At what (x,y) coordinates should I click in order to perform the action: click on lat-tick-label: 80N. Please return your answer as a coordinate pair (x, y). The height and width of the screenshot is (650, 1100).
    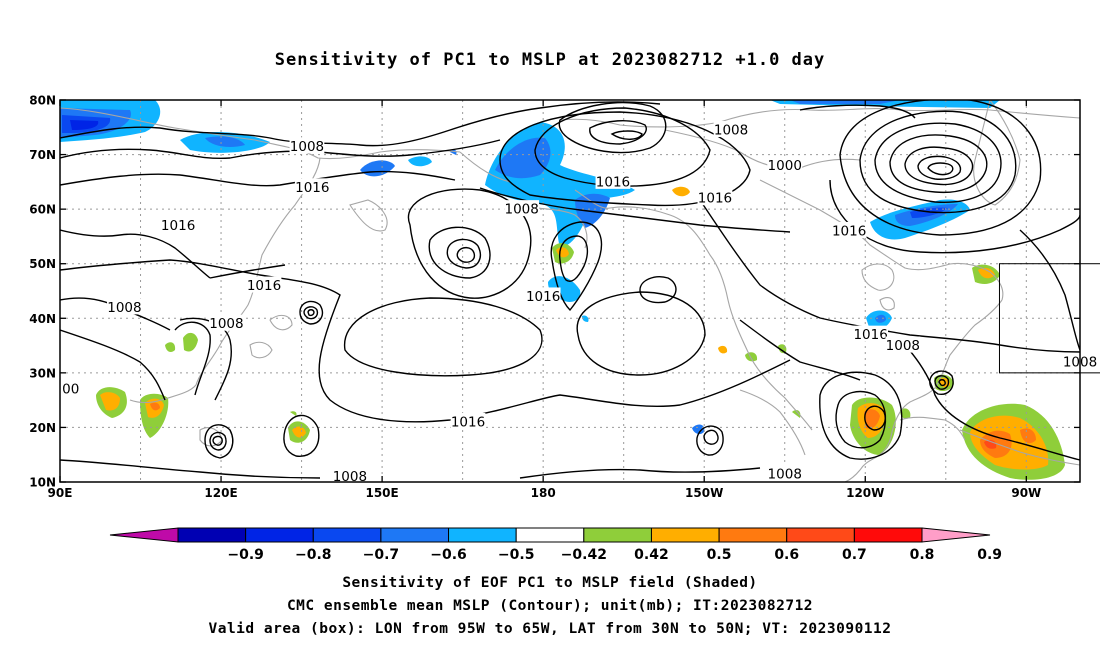
    Looking at the image, I should click on (42, 101).